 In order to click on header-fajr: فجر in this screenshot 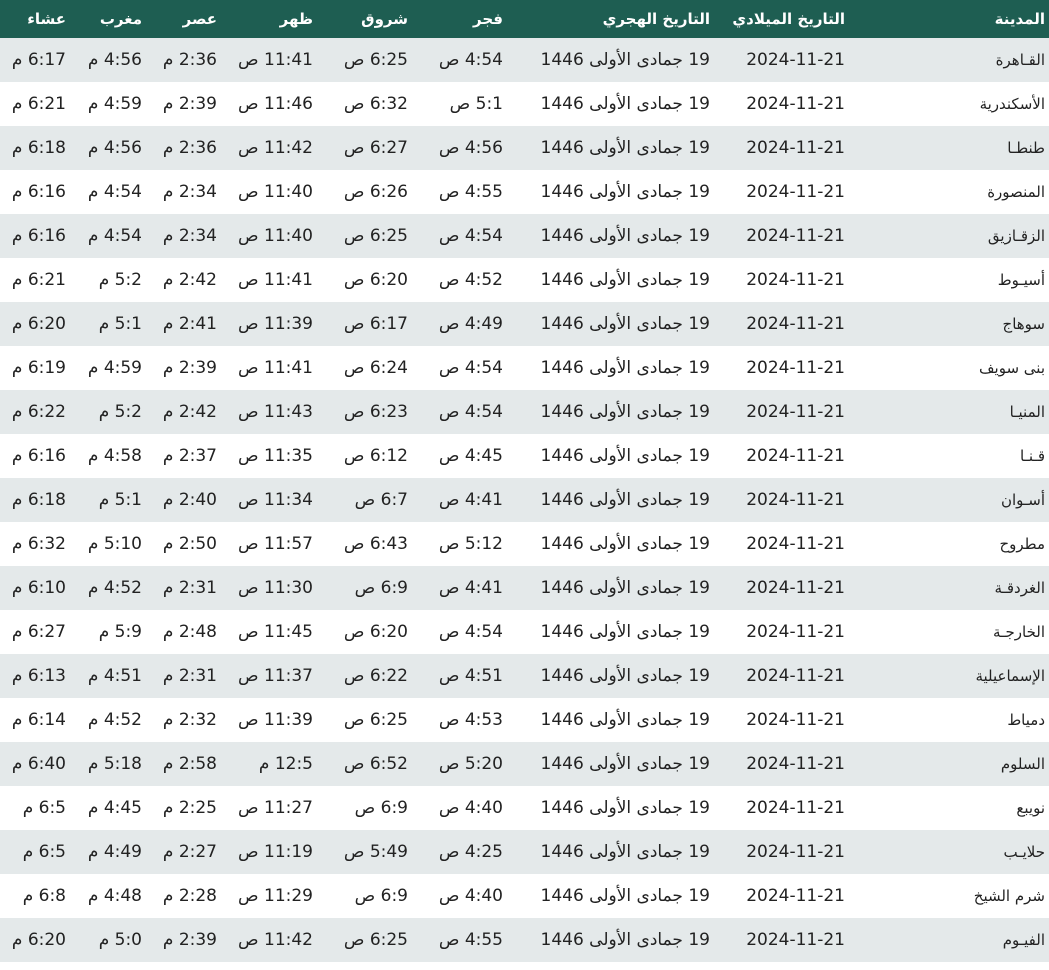, I will do `click(459, 19)`.